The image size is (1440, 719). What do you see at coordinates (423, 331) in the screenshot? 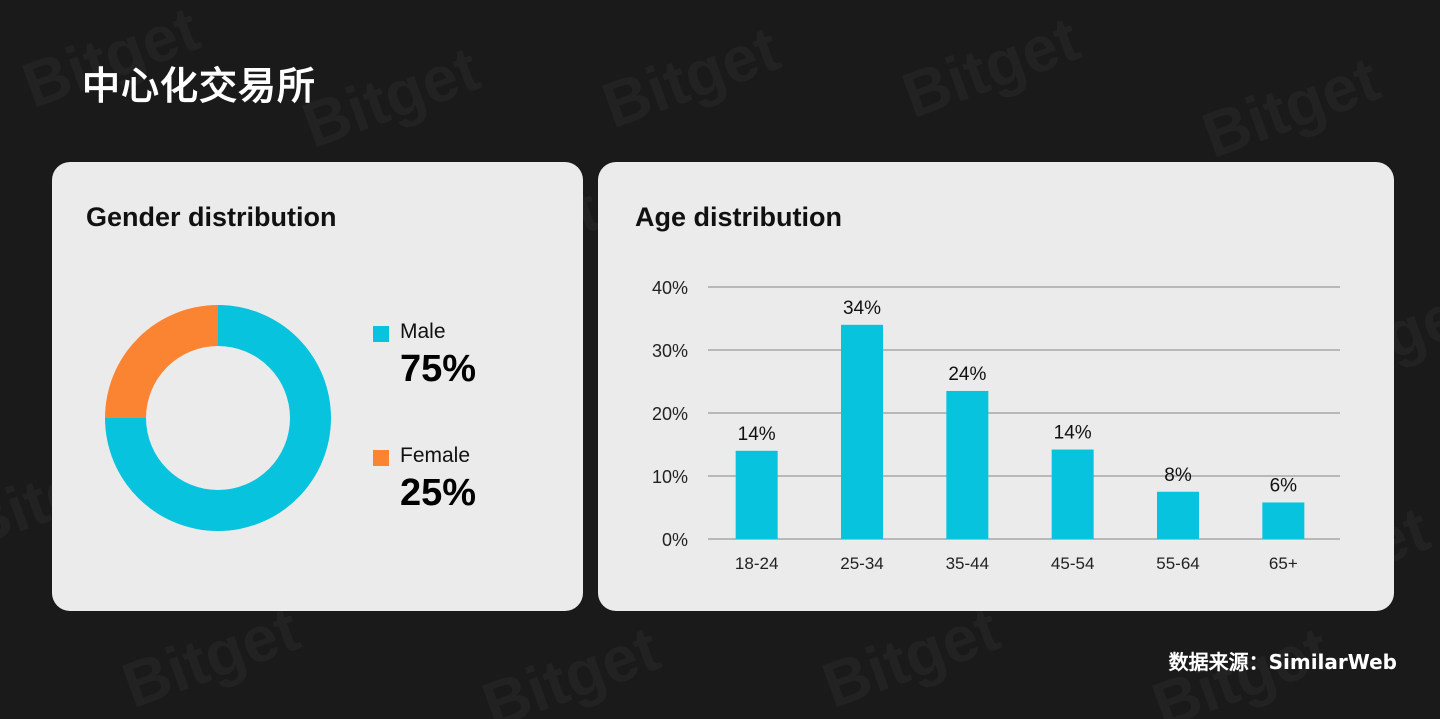
I see `legend-label-male: Male` at bounding box center [423, 331].